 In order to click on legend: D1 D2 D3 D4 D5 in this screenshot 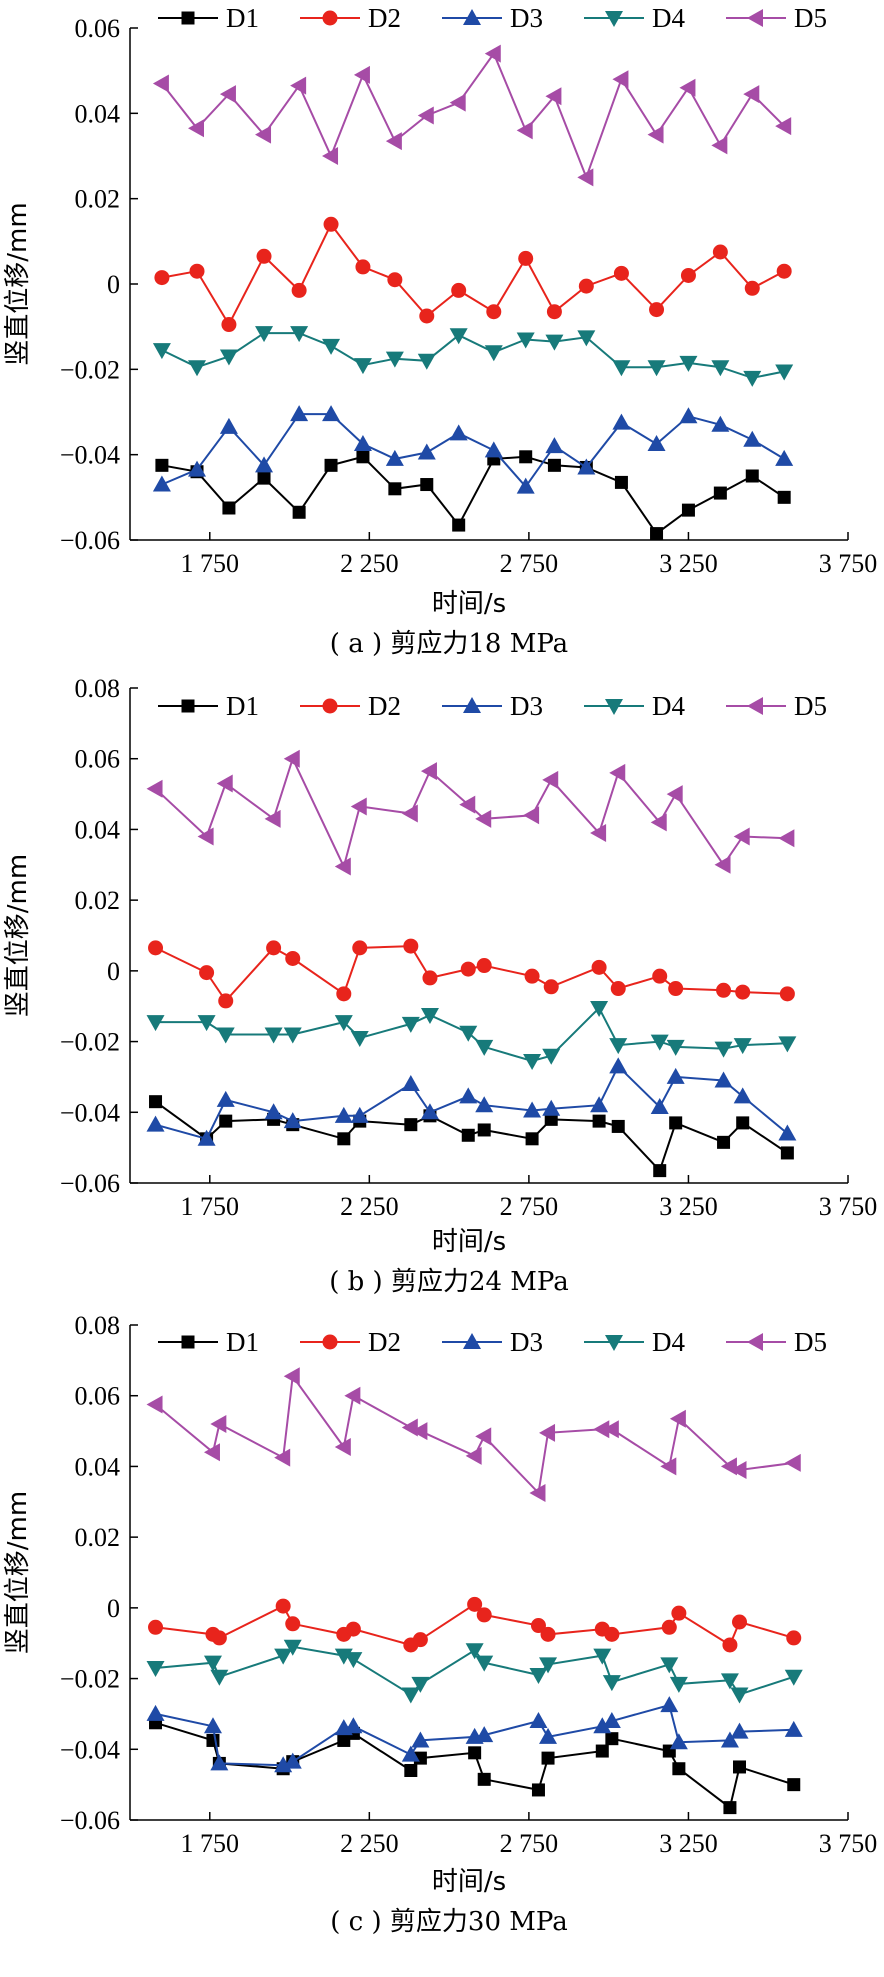, I will do `click(492, 706)`.